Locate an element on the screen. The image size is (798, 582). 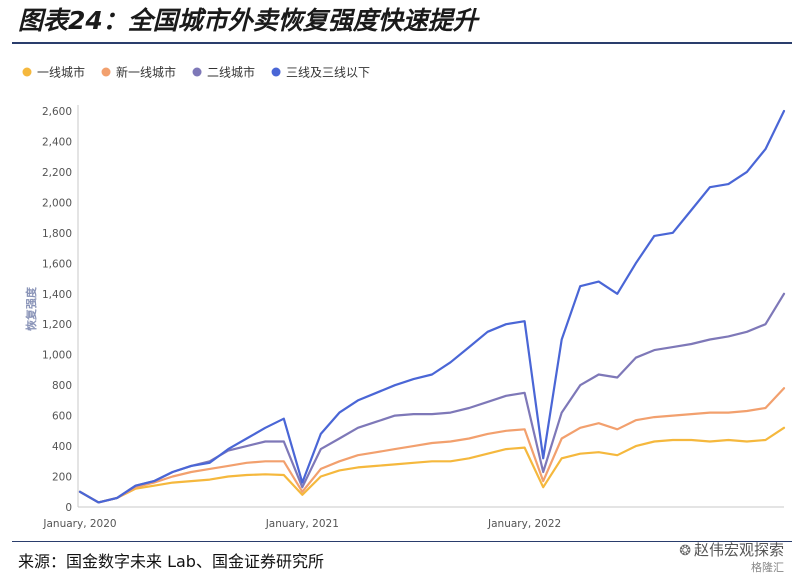
legend: 一线城市 新一线城市 二线城市 三线及三线以下 is located at coordinates (196, 72).